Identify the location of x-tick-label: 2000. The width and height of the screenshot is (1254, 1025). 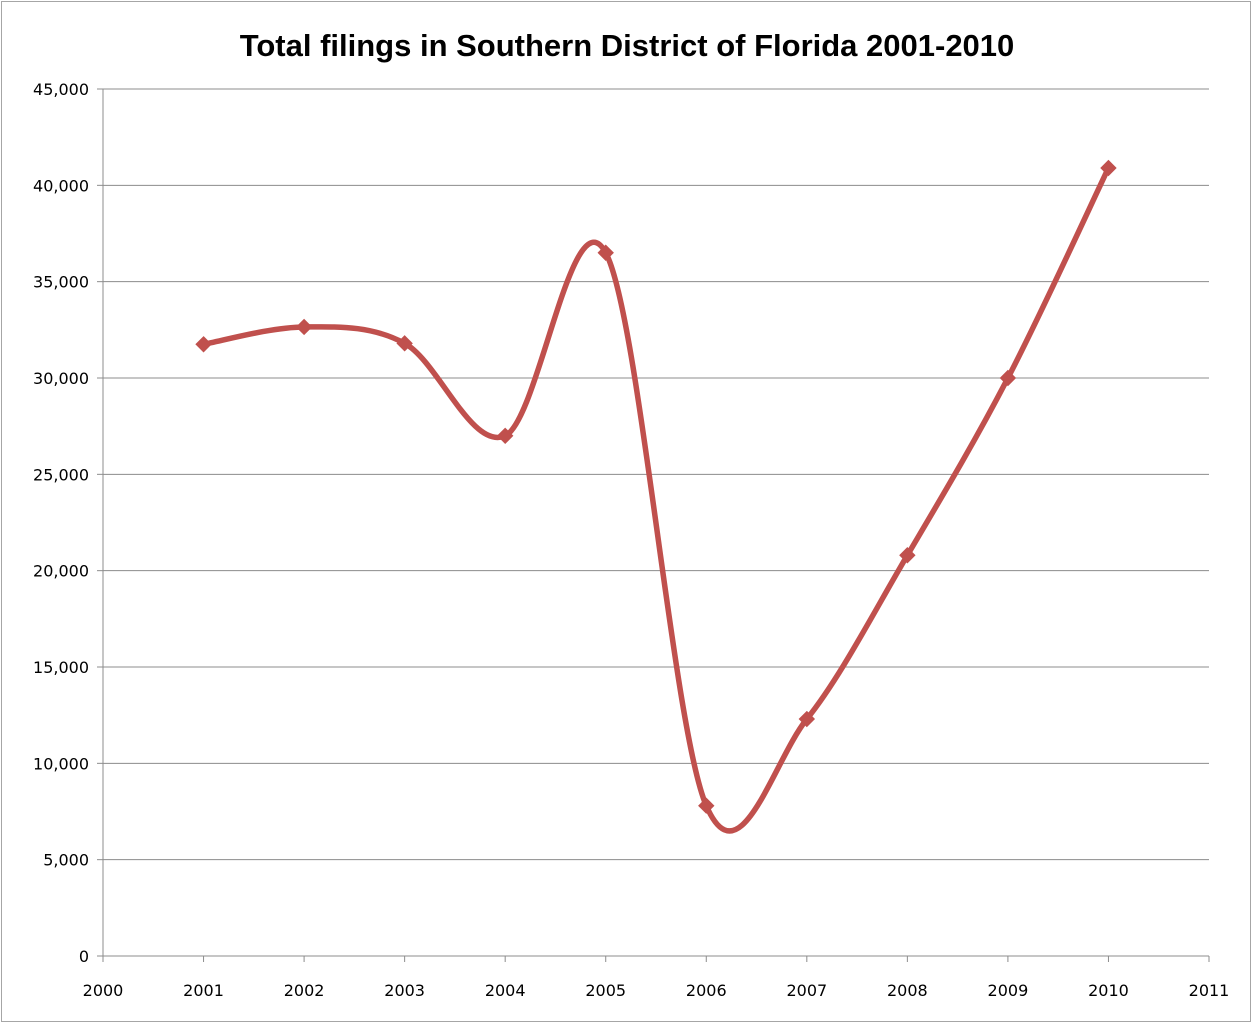
(103, 990).